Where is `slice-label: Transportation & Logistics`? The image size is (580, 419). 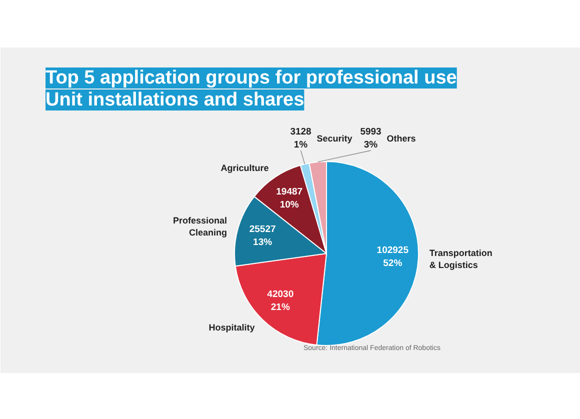
slice-label: Transportation & Logistics is located at coordinates (460, 259).